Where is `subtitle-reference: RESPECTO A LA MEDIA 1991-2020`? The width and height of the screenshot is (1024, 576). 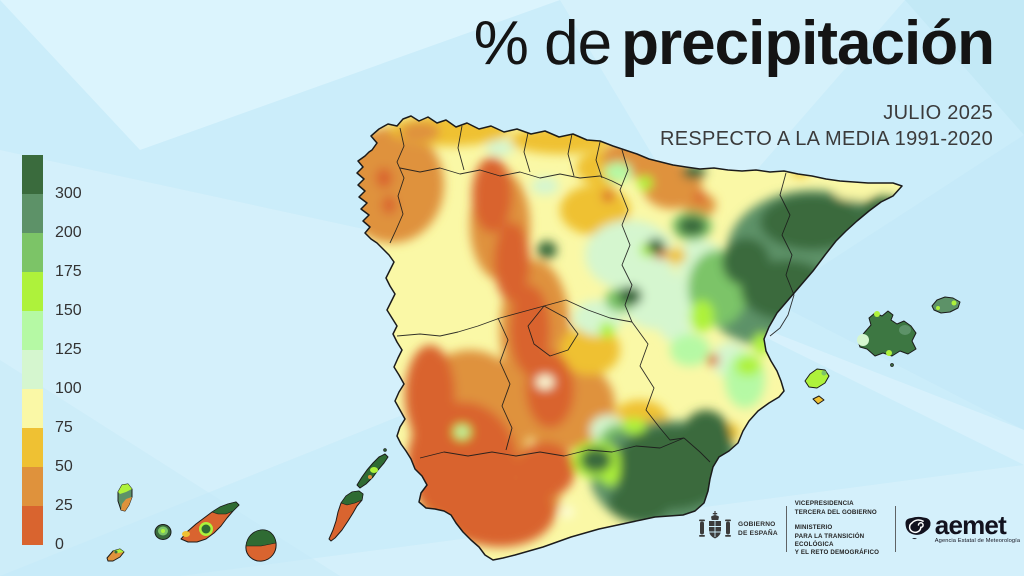
subtitle-reference: RESPECTO A LA MEDIA 1991-2020 is located at coordinates (826, 139).